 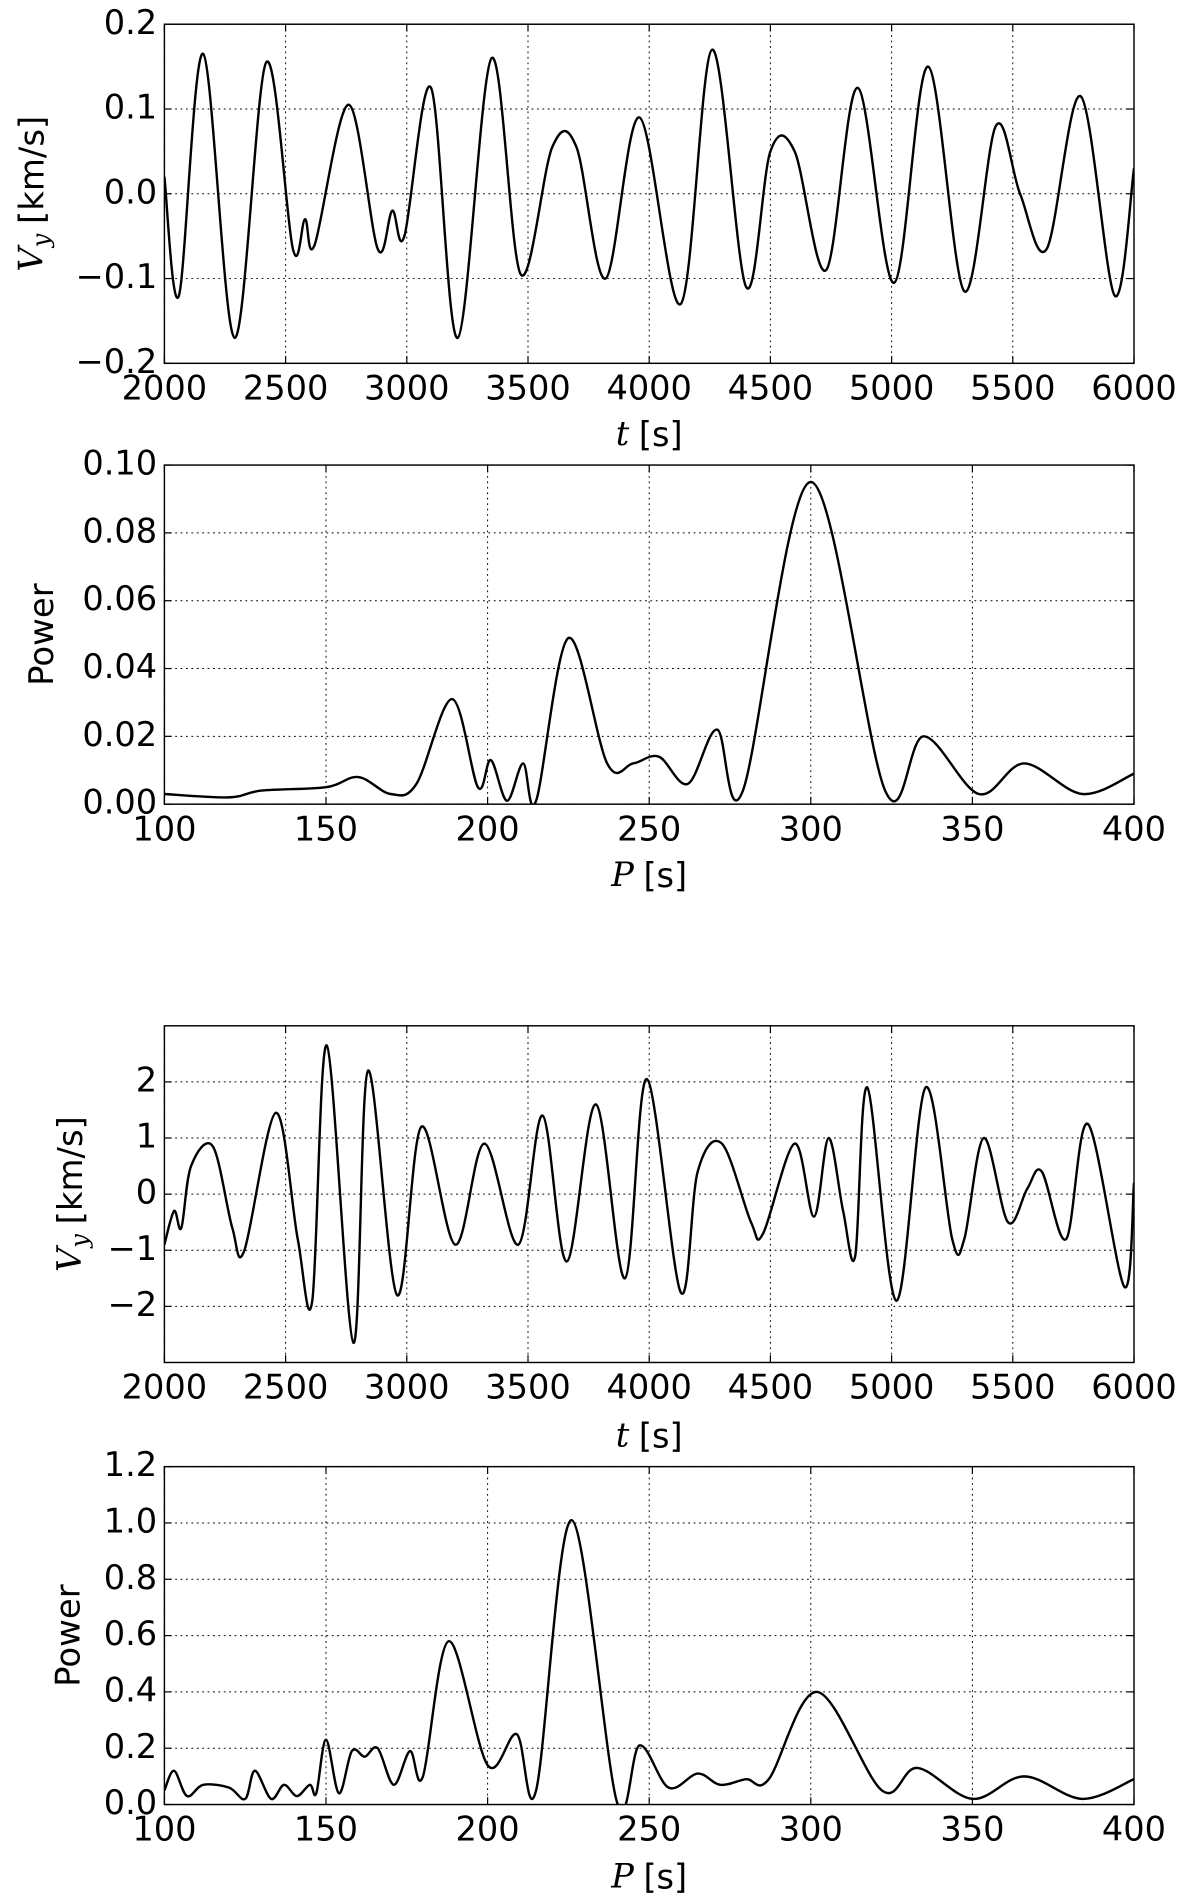 What do you see at coordinates (119, 734) in the screenshot?
I see `y-tick-label: 0.02` at bounding box center [119, 734].